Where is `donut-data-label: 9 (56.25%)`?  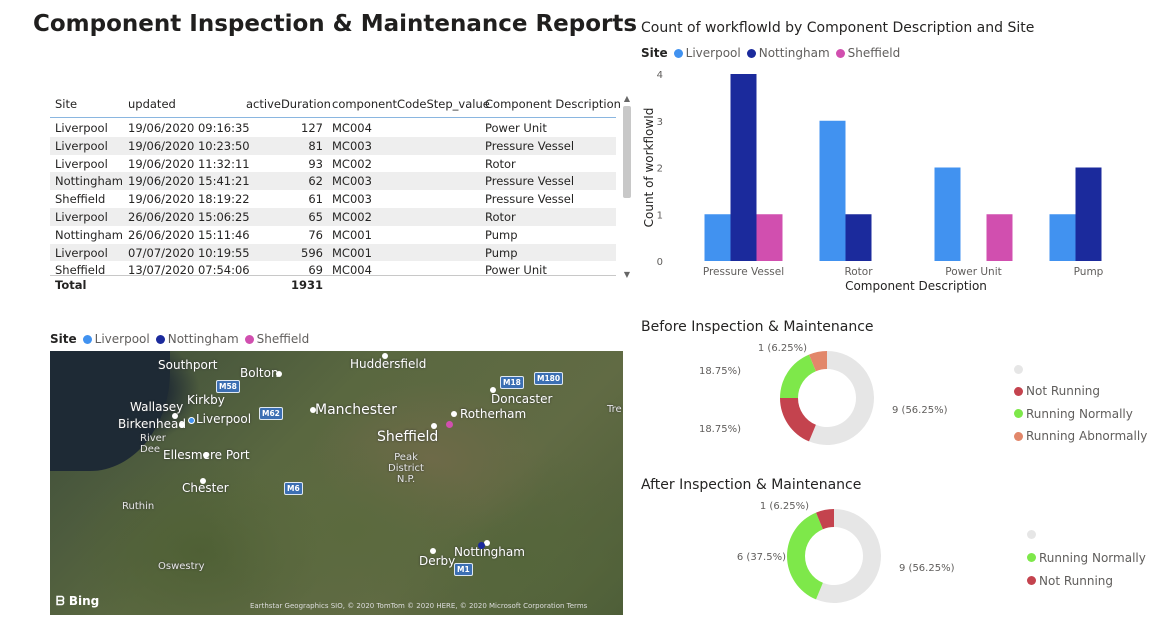
donut-data-label: 9 (56.25%) is located at coordinates (920, 410).